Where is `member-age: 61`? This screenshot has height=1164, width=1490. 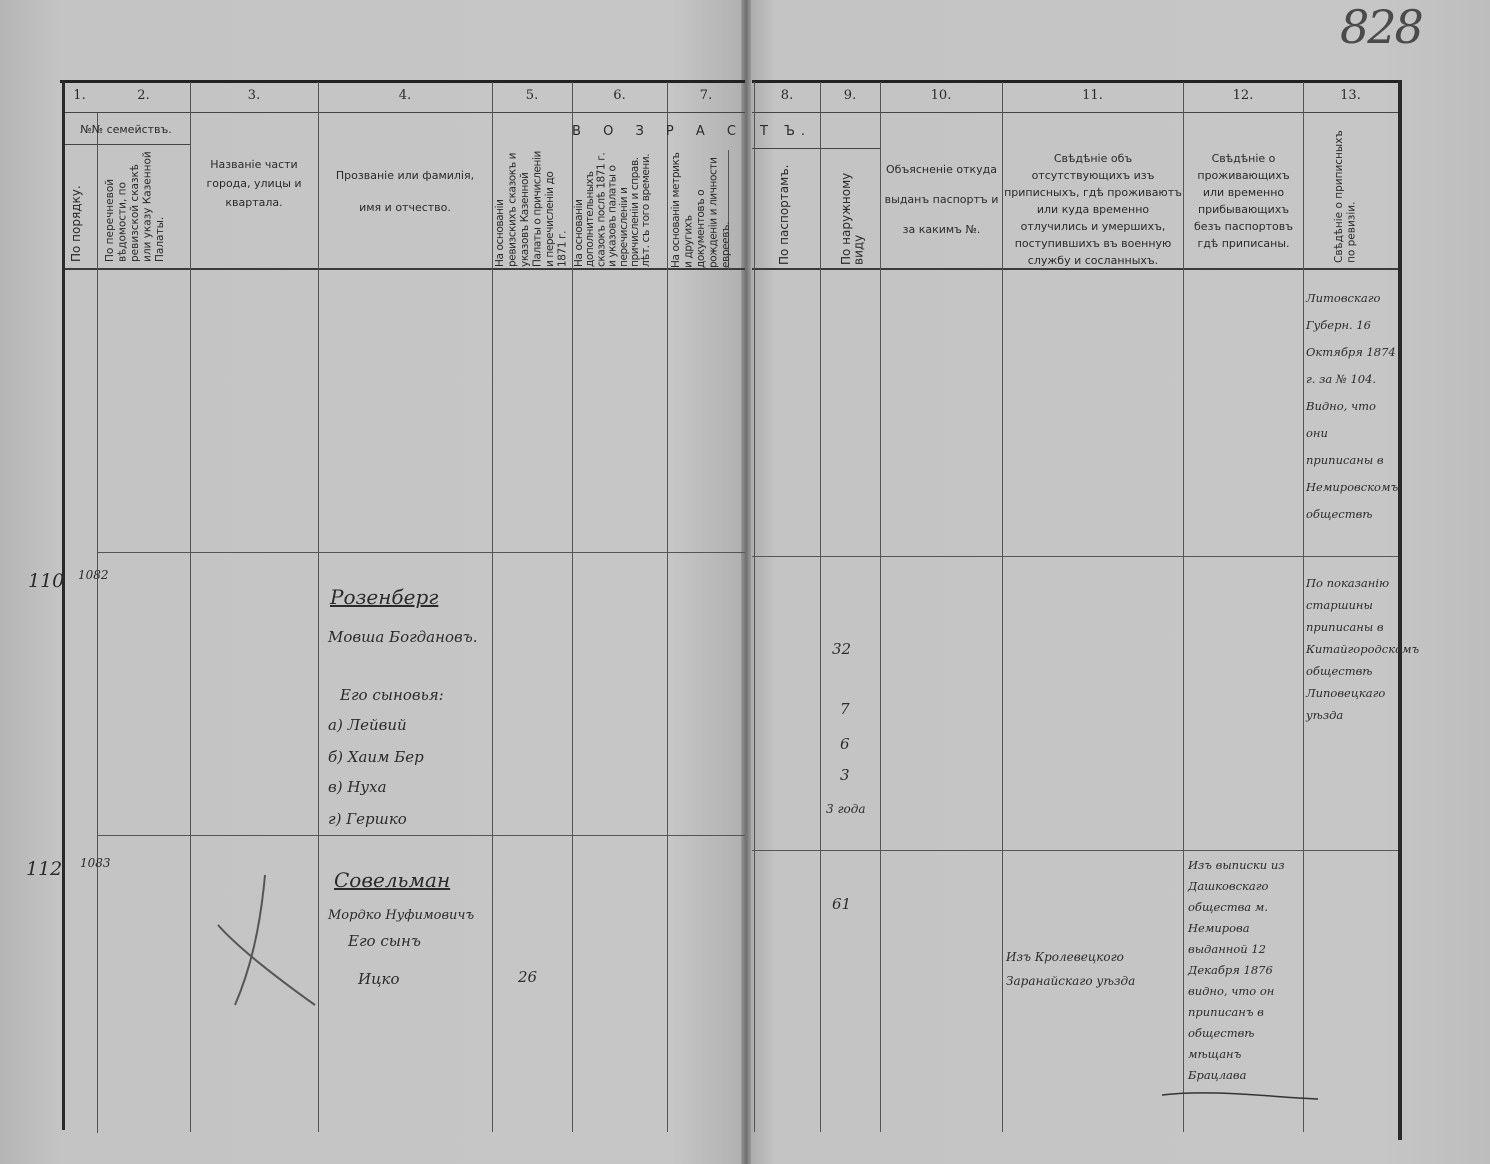
member-age: 61 is located at coordinates (842, 904).